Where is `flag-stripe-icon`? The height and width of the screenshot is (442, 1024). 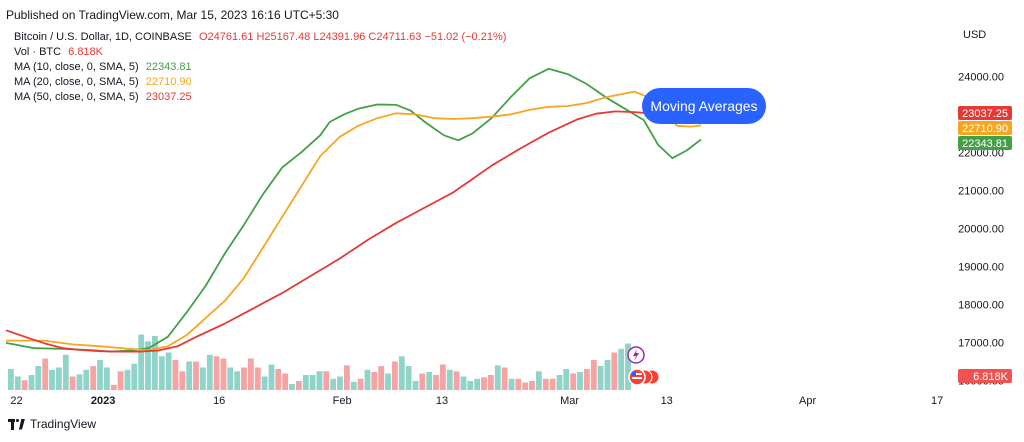 flag-stripe-icon is located at coordinates (637, 374).